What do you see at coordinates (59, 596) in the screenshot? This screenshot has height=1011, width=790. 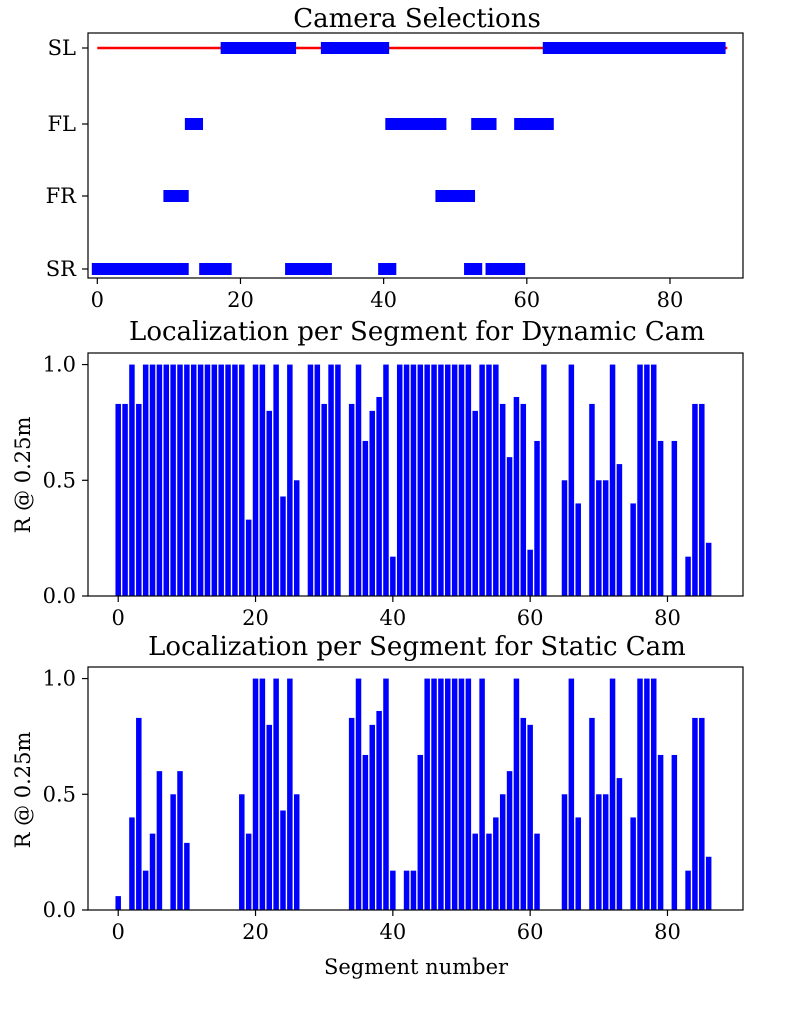 I see `dynamic-y-label-0: 0.0` at bounding box center [59, 596].